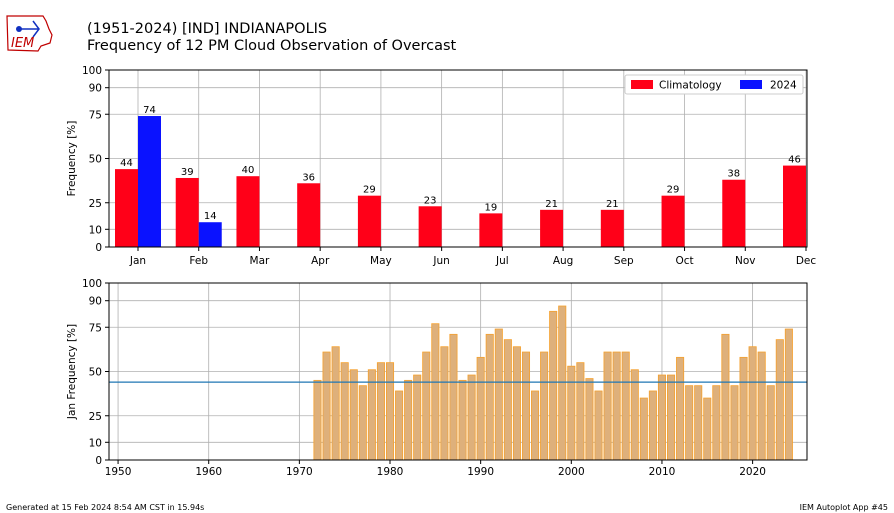  What do you see at coordinates (507, 400) in the screenshot?
I see `annual-bar-1993` at bounding box center [507, 400].